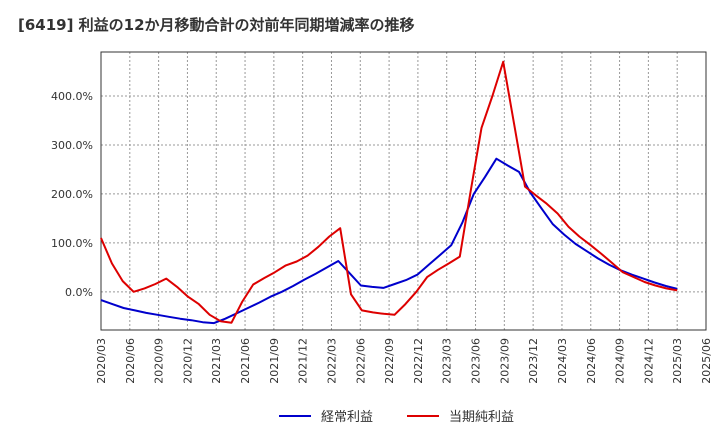 Image resolution: width=720 pixels, height=440 pixels. What do you see at coordinates (72, 243) in the screenshot?
I see `y-tick-label: 100.0%` at bounding box center [72, 243].